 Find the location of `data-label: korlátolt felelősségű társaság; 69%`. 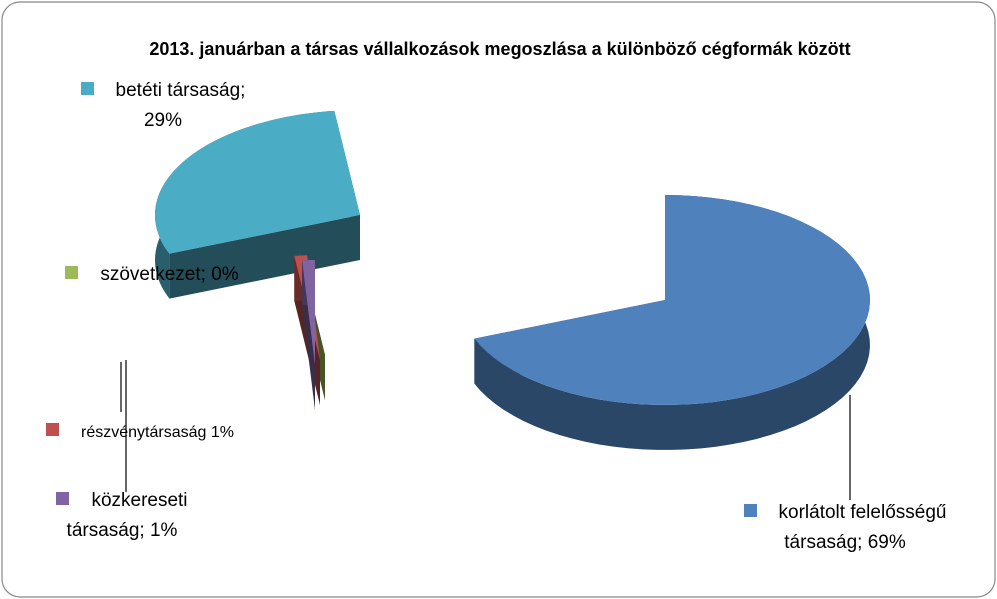

data-label: korlátolt felelősségű társaság; 69% is located at coordinates (845, 528).